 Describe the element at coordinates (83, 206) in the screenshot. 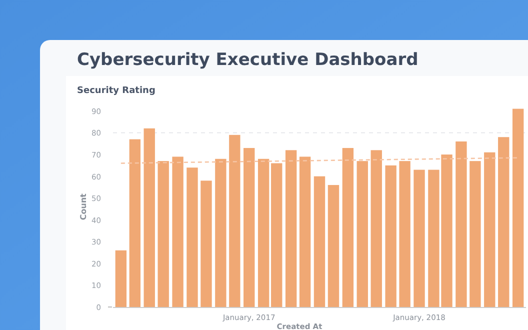

I see `y-axis-title: Count` at that location.